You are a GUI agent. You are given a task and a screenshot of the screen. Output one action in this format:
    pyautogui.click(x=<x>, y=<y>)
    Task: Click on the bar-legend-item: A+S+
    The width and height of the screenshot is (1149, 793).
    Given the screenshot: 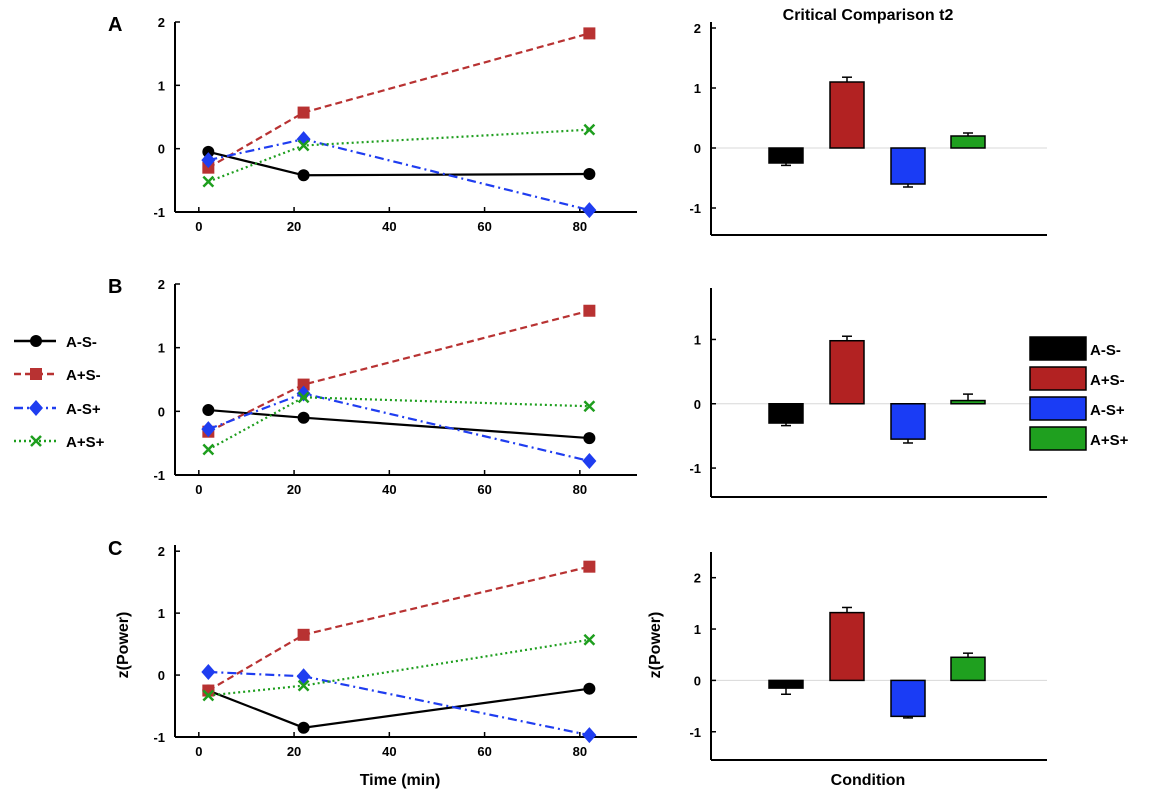 What is the action you would take?
    pyautogui.click(x=1079, y=438)
    